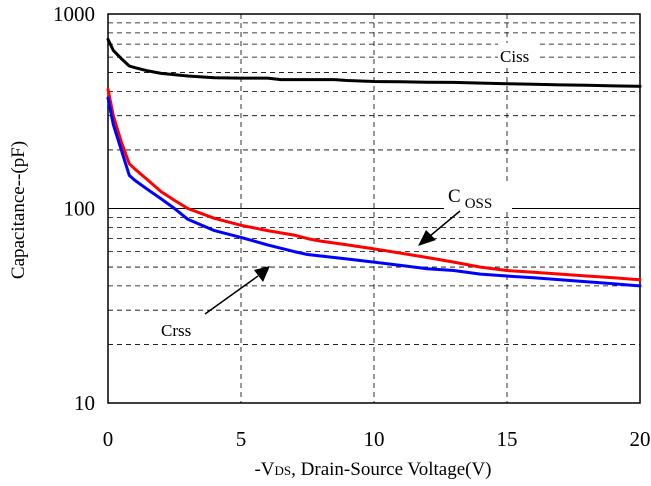 The width and height of the screenshot is (651, 486). I want to click on x-axis-title-suffix: , Drain-Source Voltage(V), so click(391, 469).